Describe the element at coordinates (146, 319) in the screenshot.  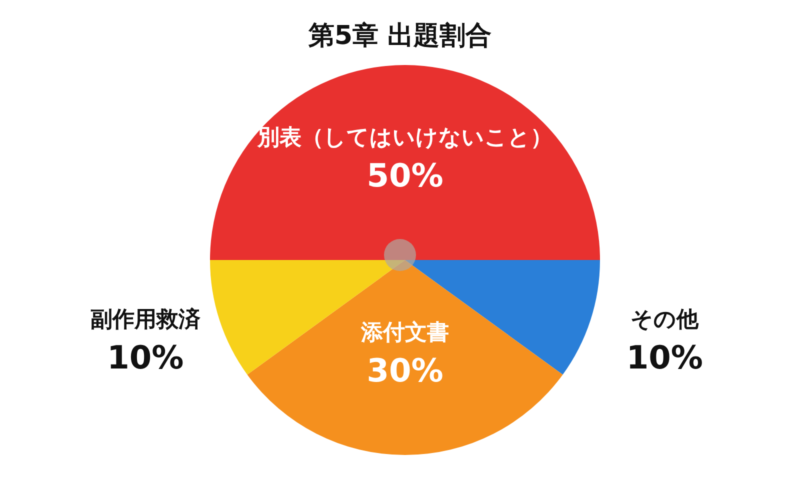
I see `slice-label: 副作用救済` at that location.